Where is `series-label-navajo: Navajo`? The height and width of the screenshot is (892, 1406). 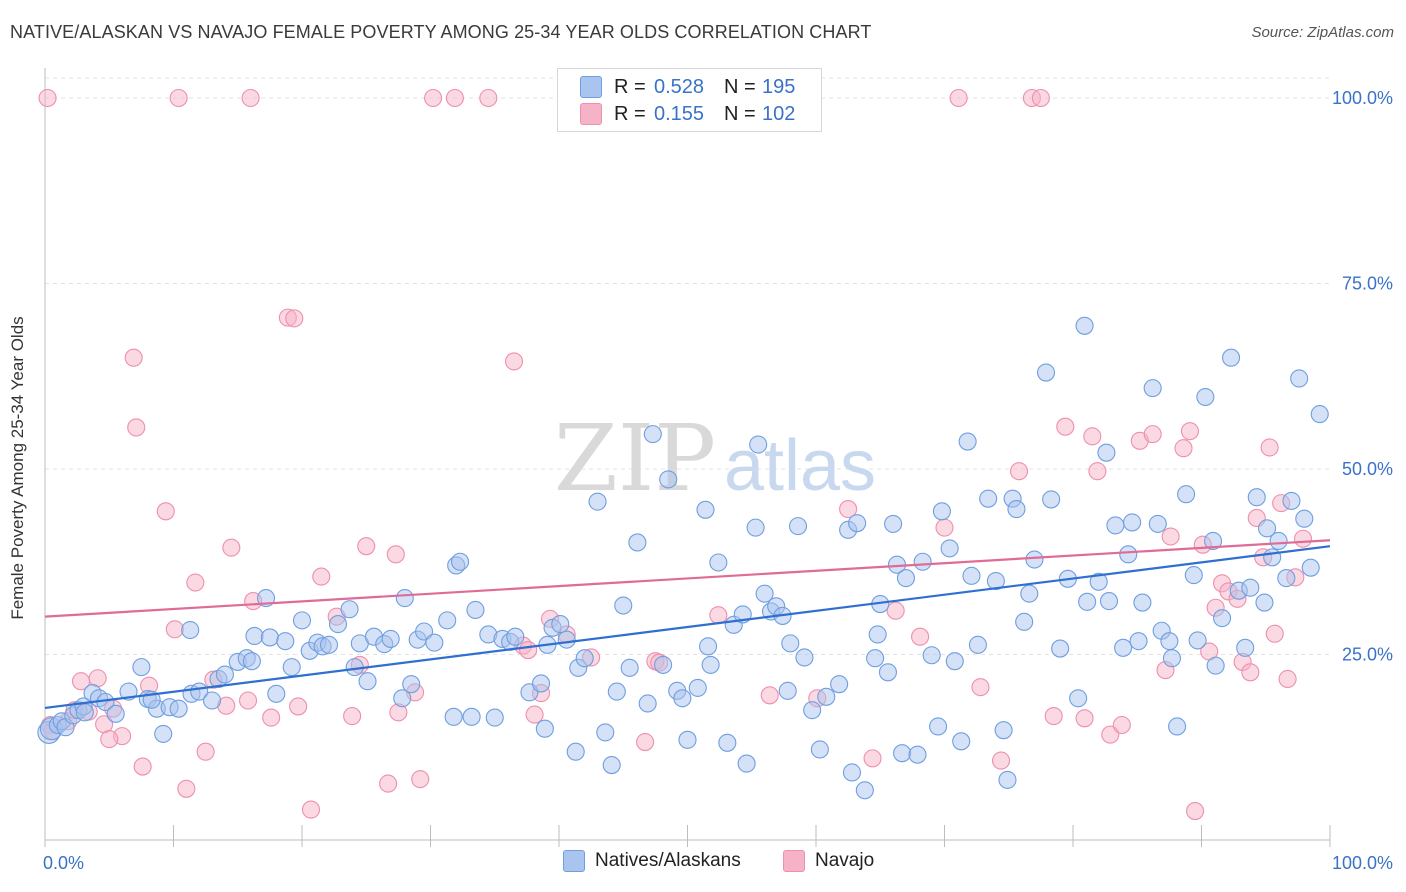 series-label-navajo: Navajo is located at coordinates (845, 860).